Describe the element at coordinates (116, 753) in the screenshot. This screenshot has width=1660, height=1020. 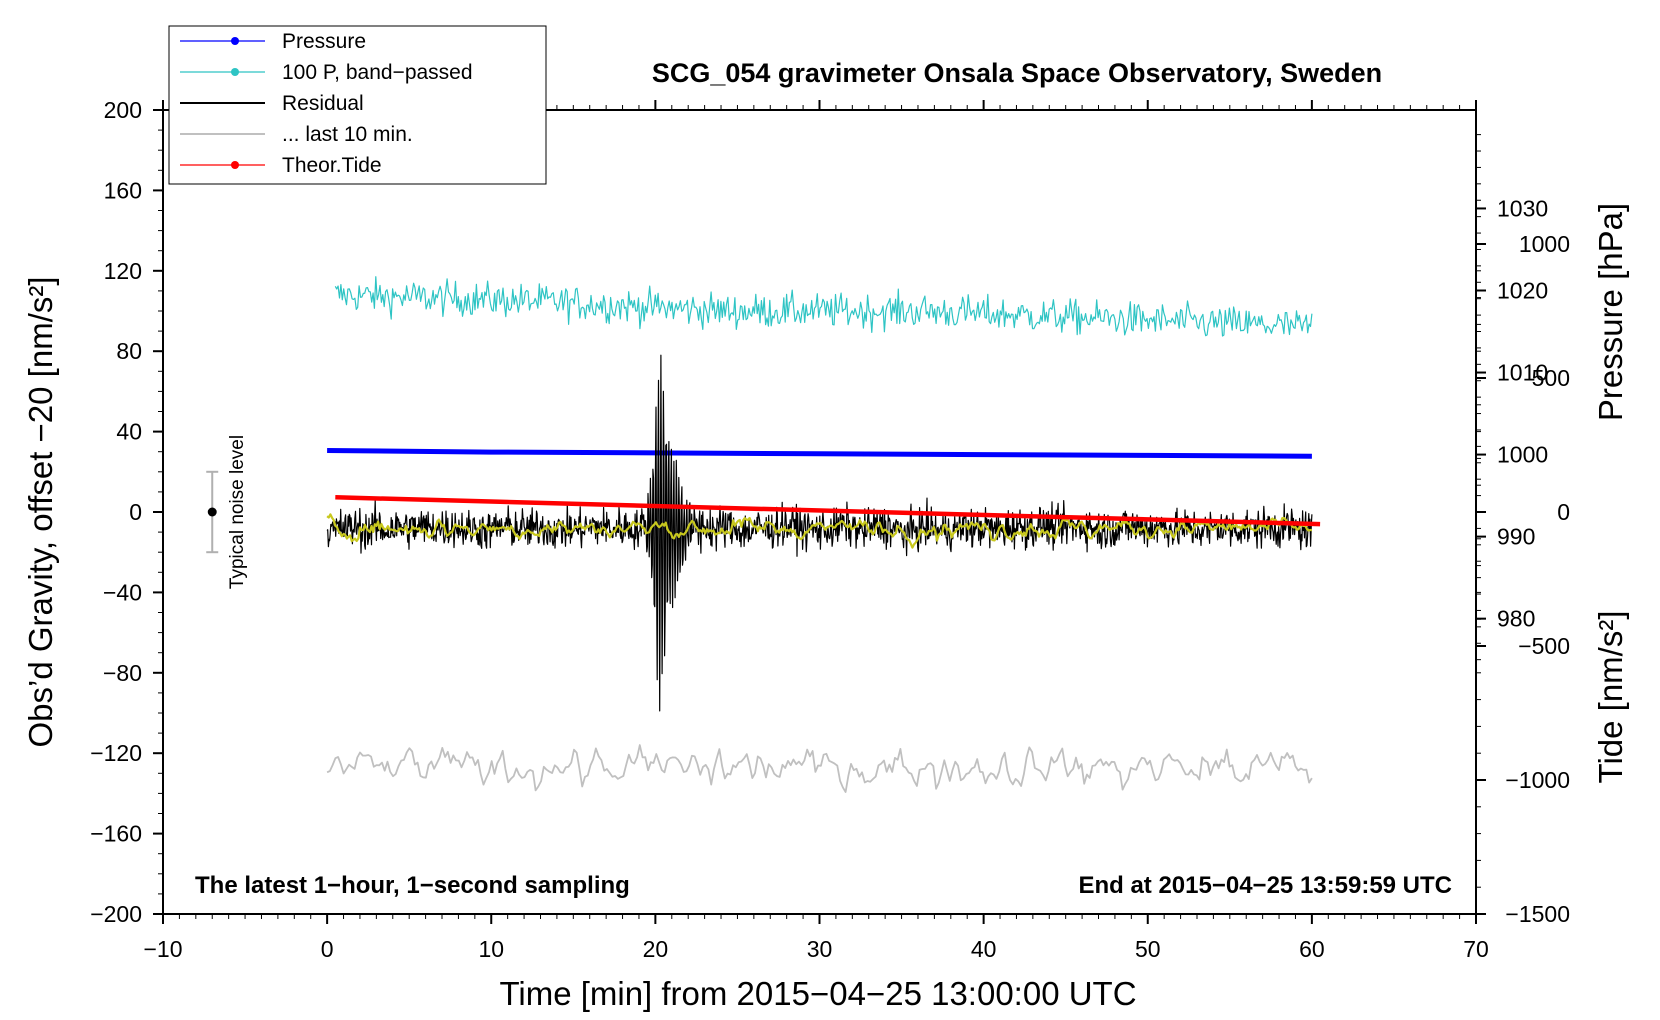
I see `y-tick-label: −120` at that location.